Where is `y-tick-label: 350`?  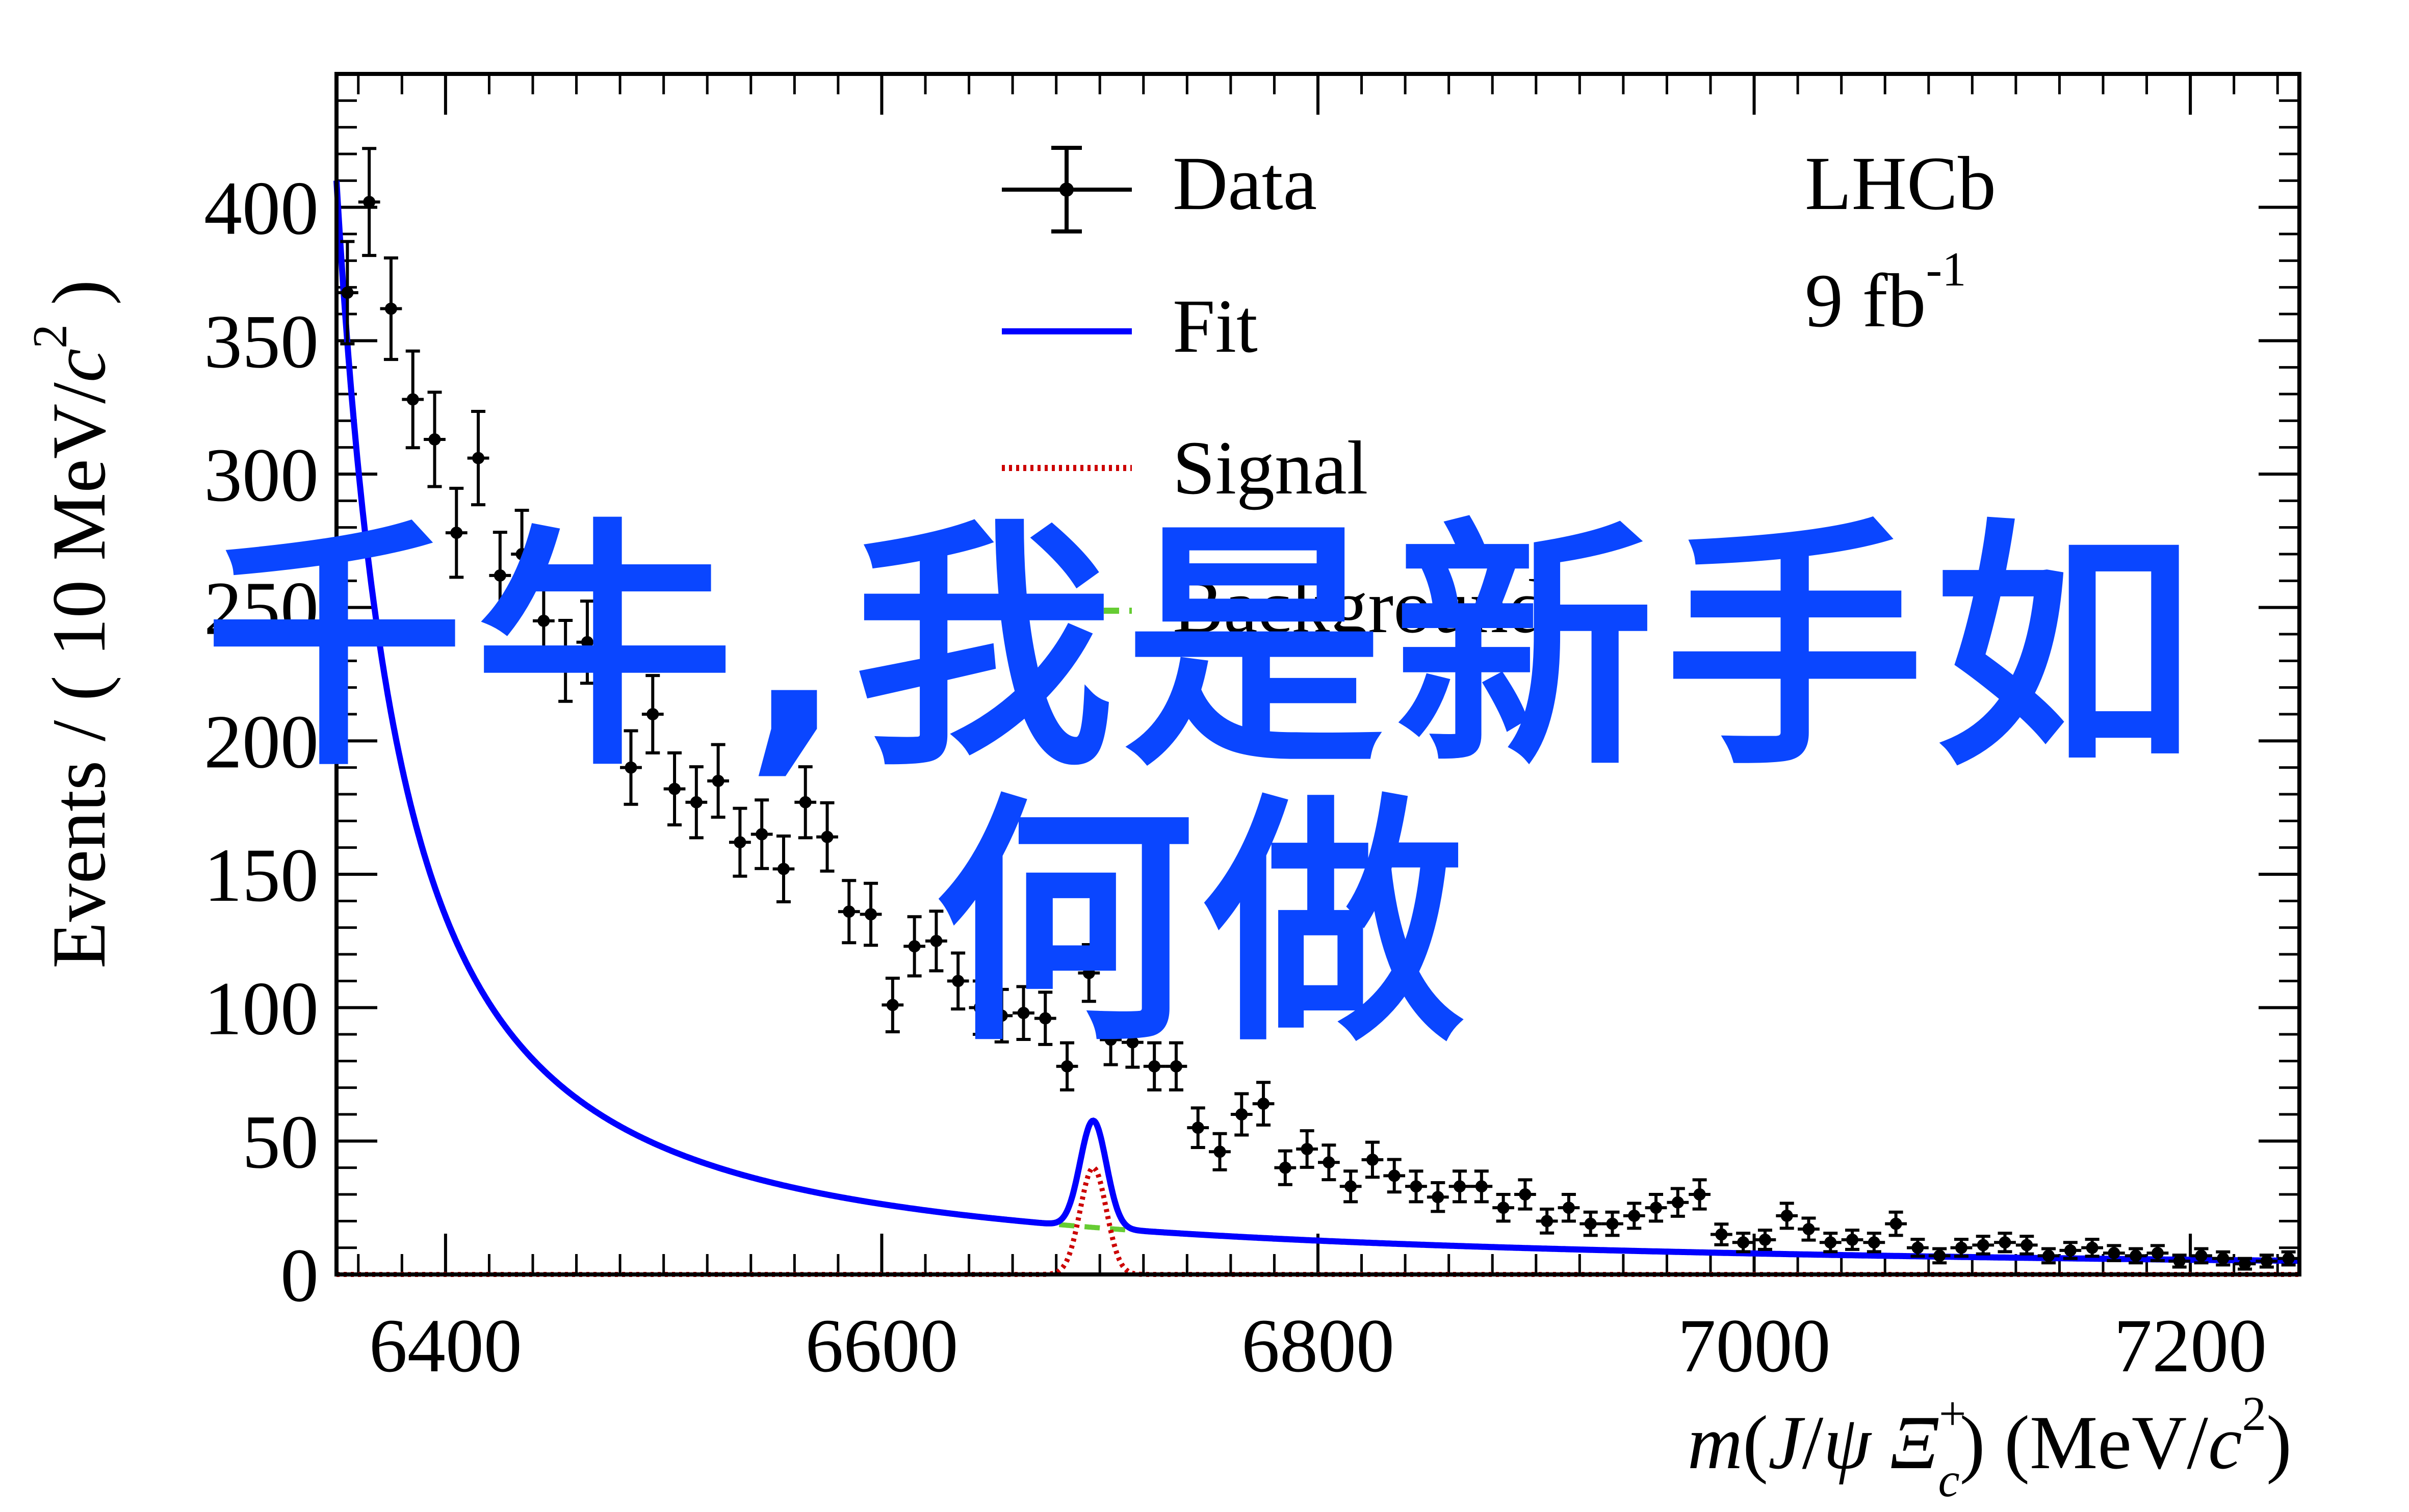 y-tick-label: 350 is located at coordinates (261, 341).